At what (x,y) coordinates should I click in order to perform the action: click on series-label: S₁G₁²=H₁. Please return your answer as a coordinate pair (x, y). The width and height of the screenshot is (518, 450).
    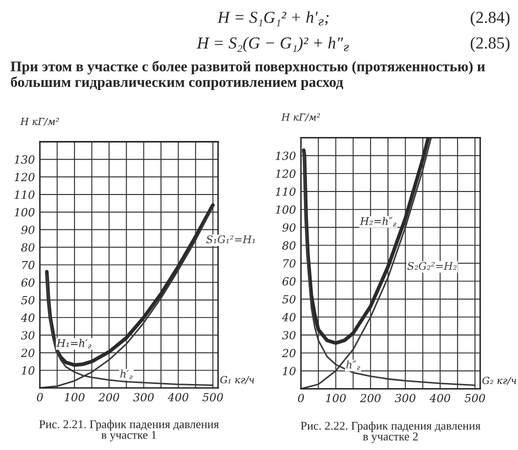
    Looking at the image, I should click on (230, 239).